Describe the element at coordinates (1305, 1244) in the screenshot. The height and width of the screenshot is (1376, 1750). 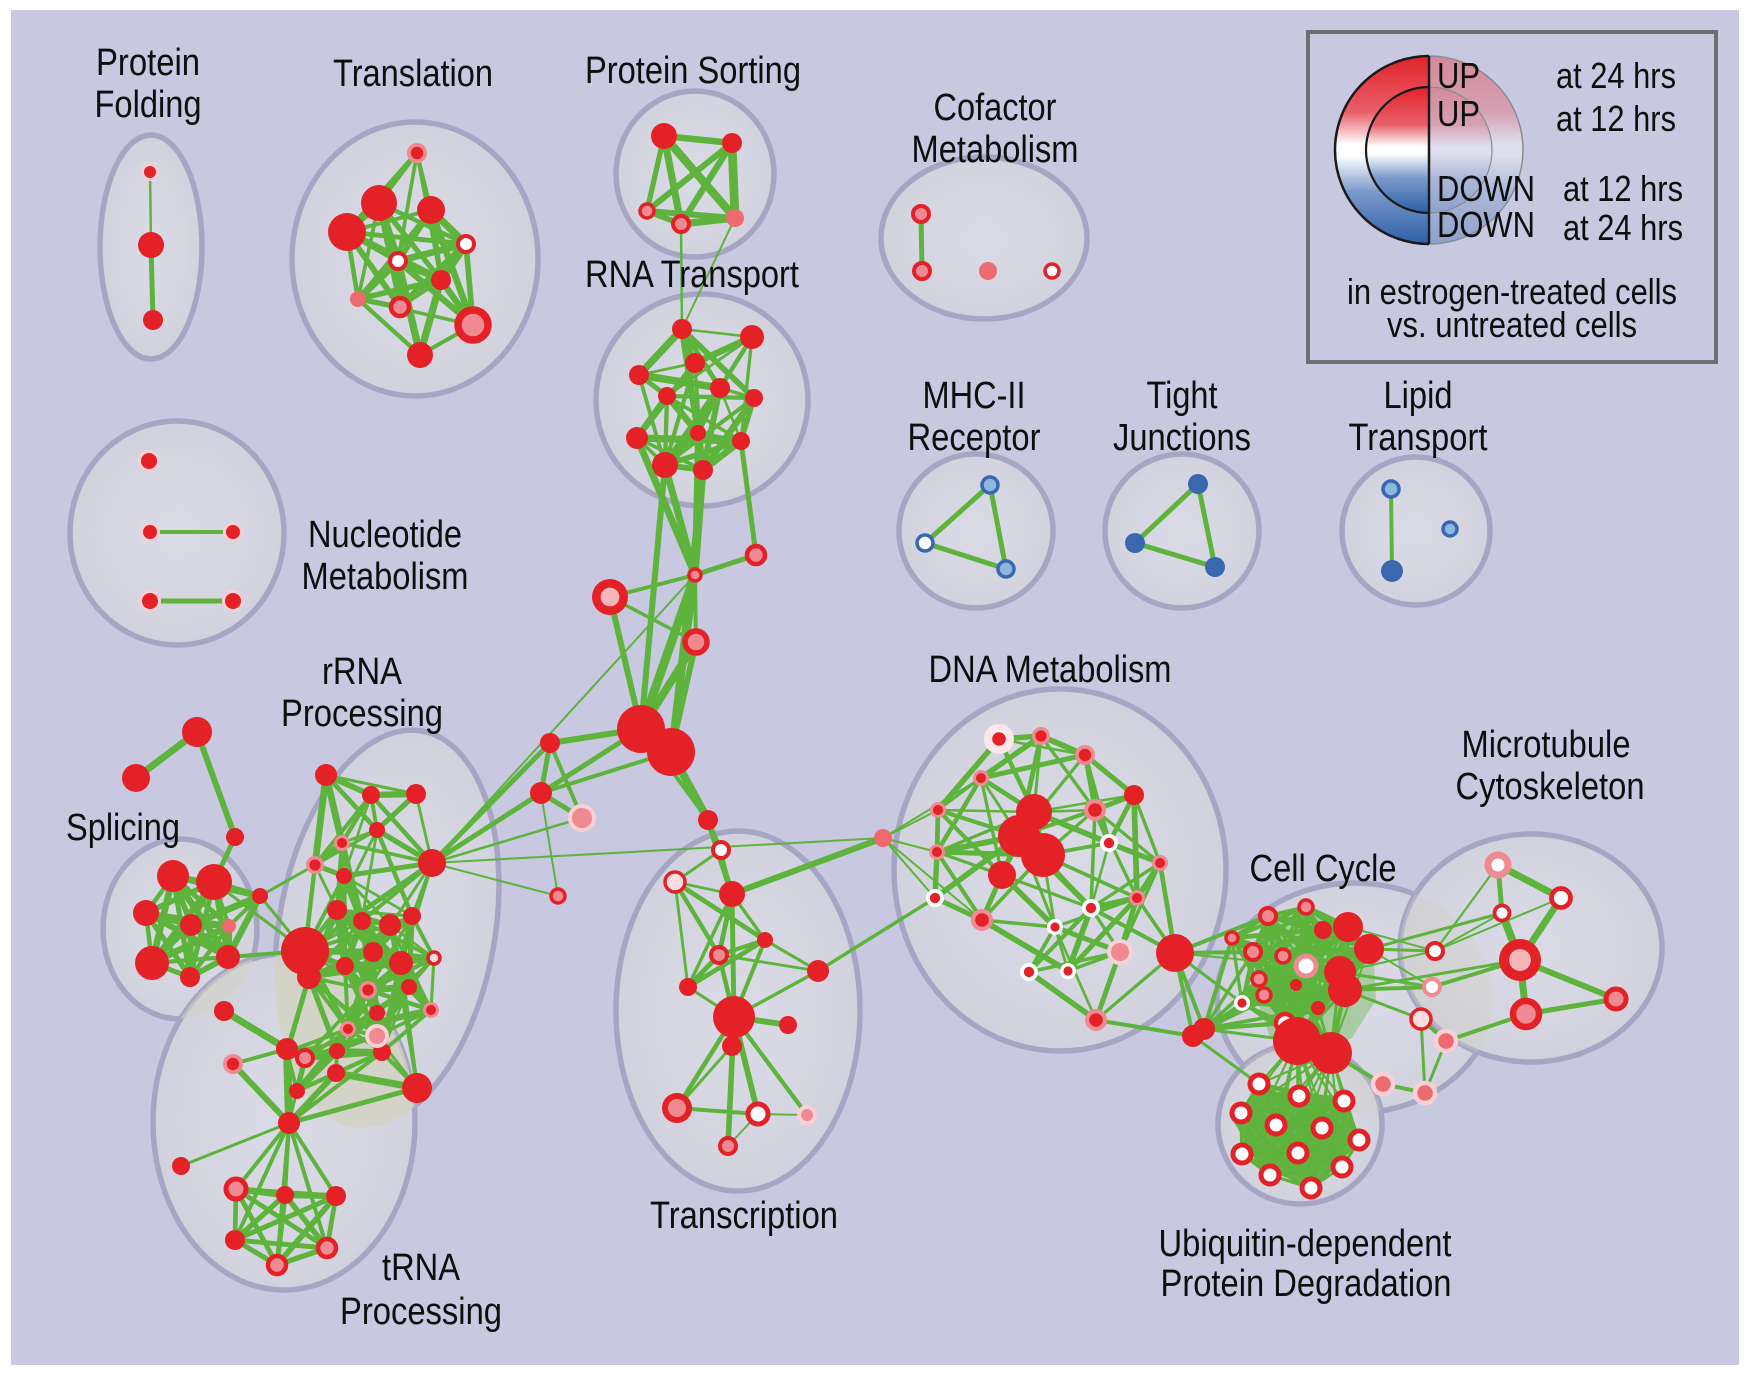
I see `svg-text: Ubiquitin-dependent` at that location.